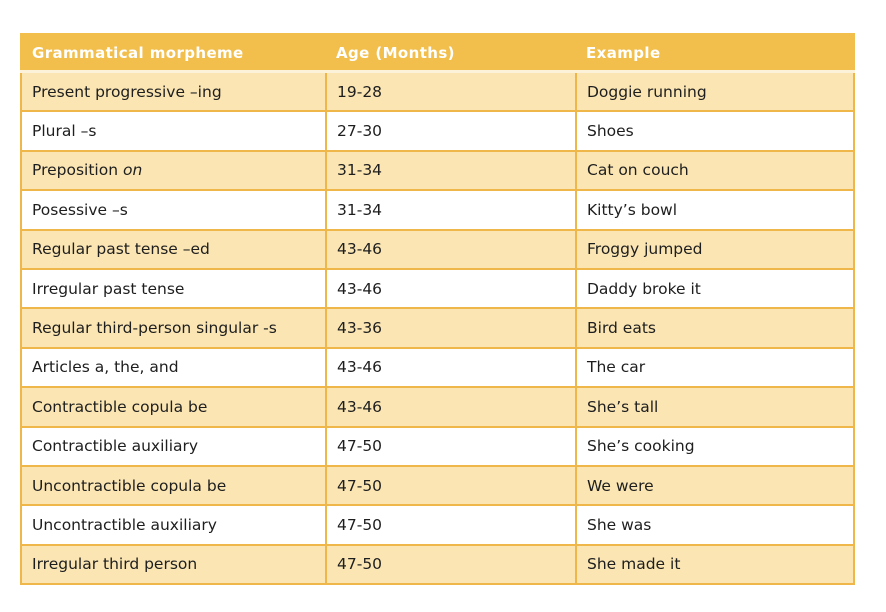  Describe the element at coordinates (715, 53) in the screenshot. I see `column-header-example: Example` at that location.